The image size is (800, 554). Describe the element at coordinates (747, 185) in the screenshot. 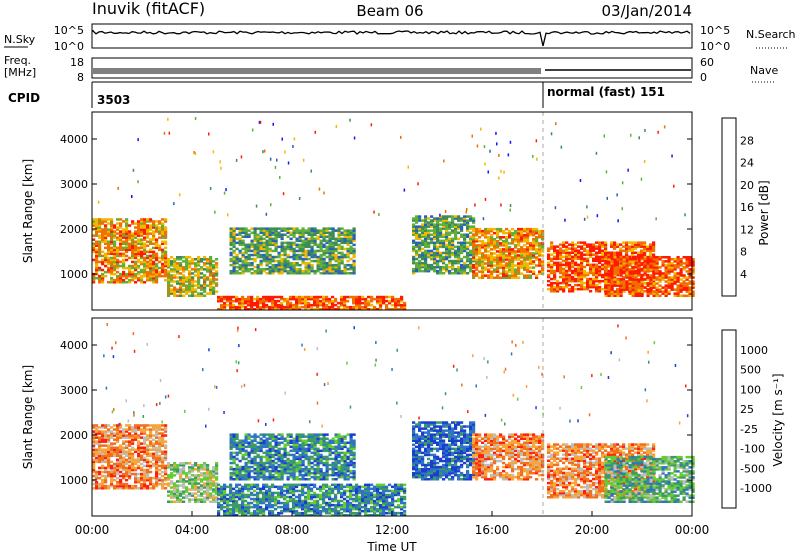

I see `colorbar-tick-label: 20` at that location.